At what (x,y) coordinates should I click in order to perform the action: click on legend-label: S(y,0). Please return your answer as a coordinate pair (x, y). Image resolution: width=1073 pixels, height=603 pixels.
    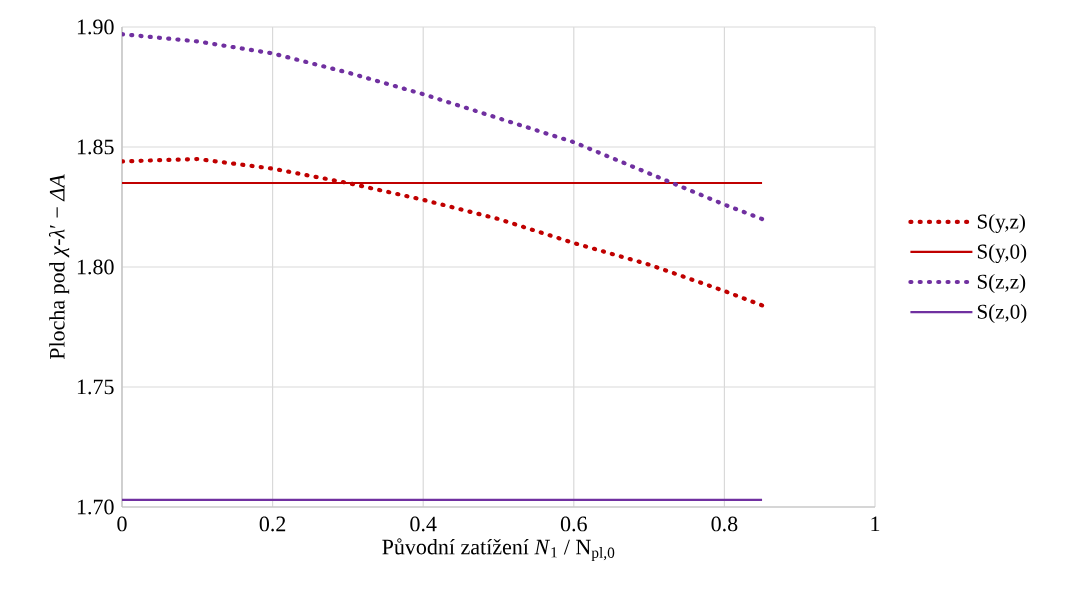
    Looking at the image, I should click on (1002, 253).